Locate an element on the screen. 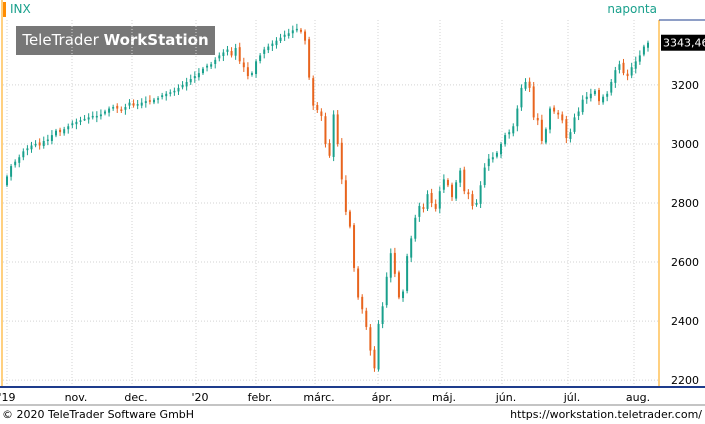 The width and height of the screenshot is (705, 424). source-url: https://workstation.teletrader.com/ is located at coordinates (606, 414).